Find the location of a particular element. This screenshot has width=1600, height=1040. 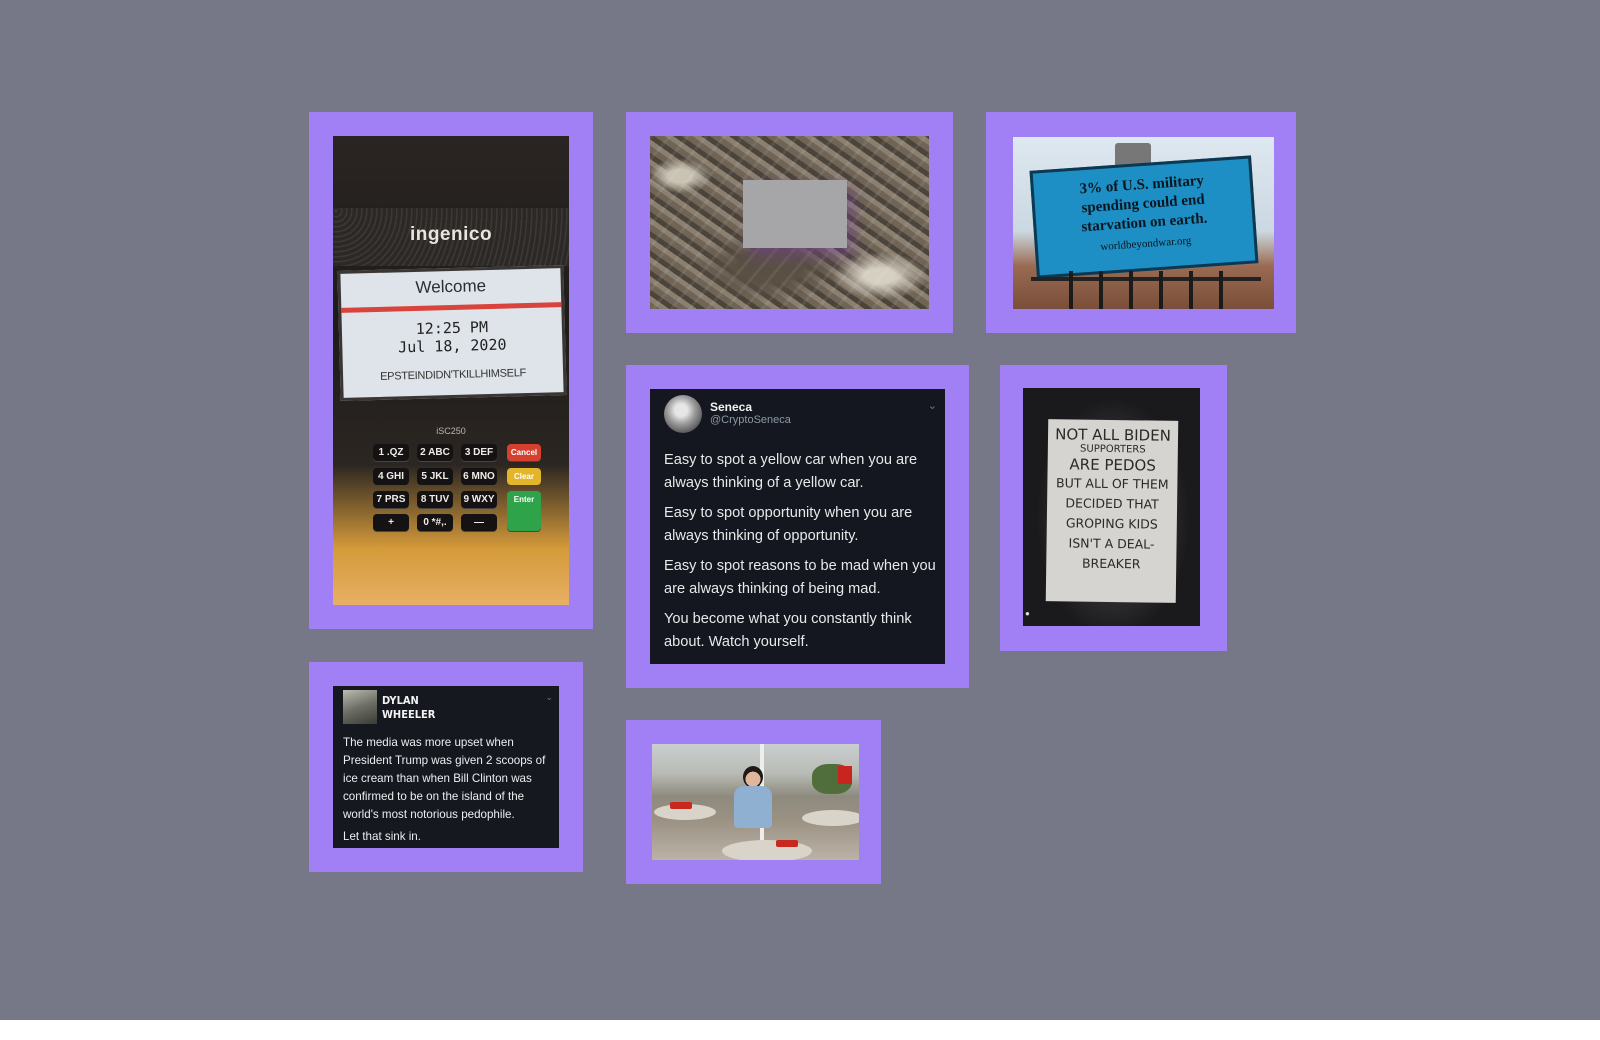

terminal-welcome: Welcome is located at coordinates (451, 286).